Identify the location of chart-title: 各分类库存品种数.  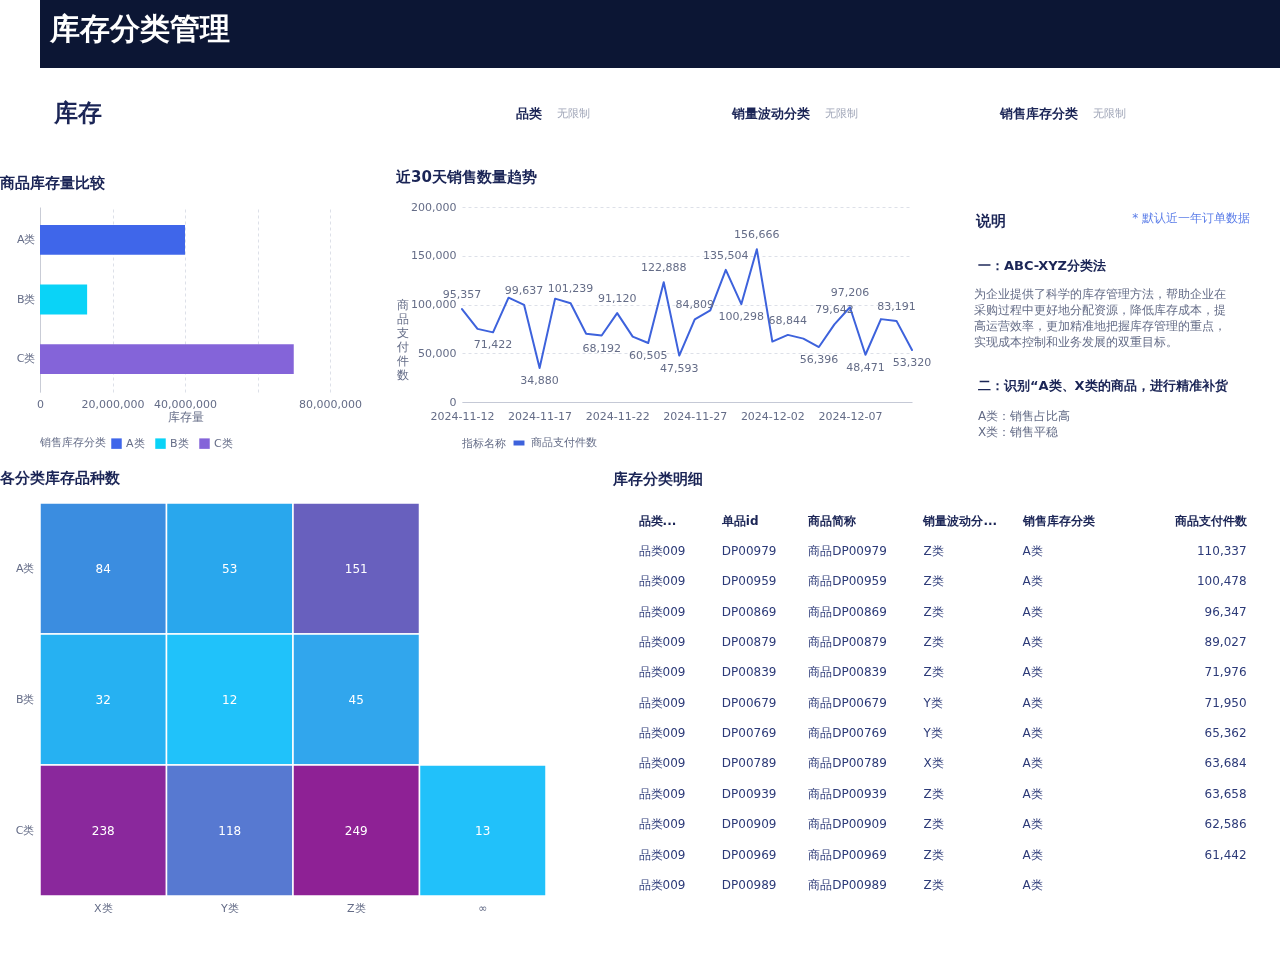
(60, 478).